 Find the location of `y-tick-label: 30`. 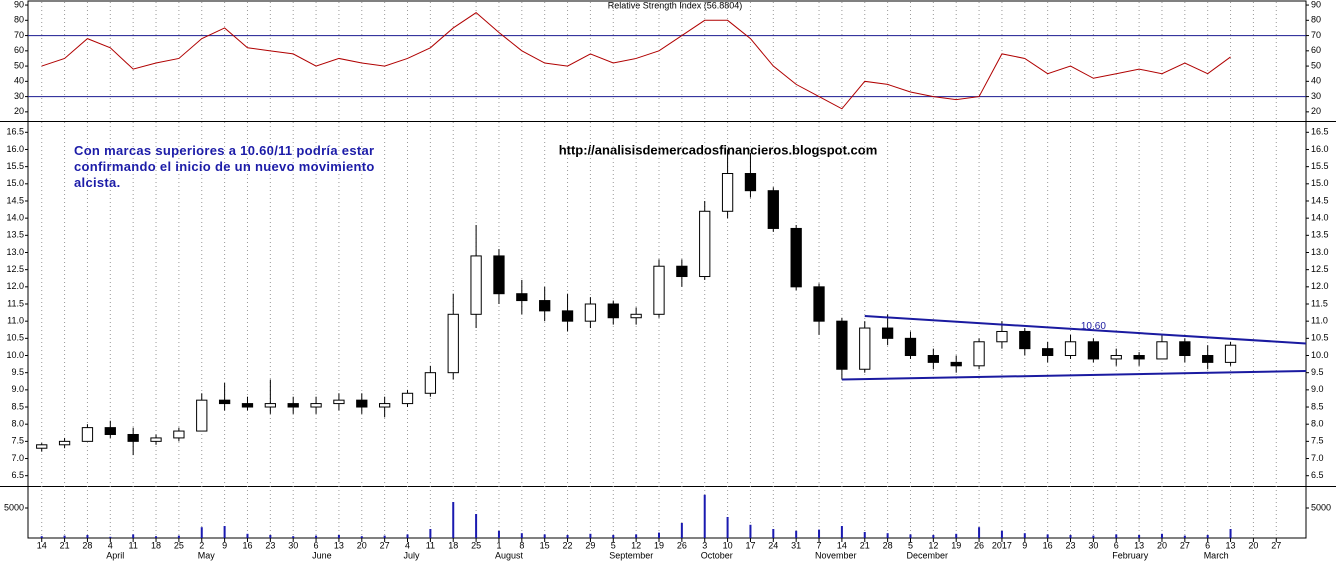

y-tick-label: 30 is located at coordinates (1316, 96).